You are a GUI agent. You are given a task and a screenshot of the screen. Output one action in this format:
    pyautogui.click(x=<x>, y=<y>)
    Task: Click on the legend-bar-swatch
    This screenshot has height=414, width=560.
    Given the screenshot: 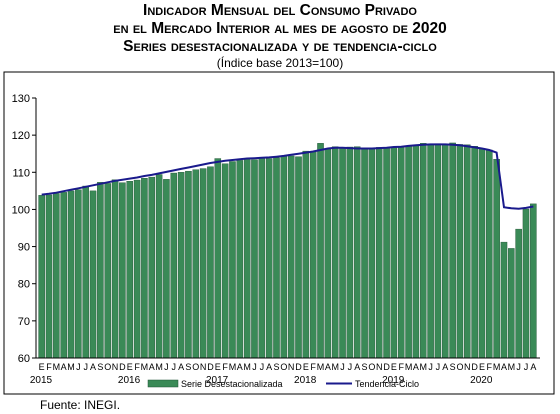 What is the action you would take?
    pyautogui.click(x=163, y=383)
    